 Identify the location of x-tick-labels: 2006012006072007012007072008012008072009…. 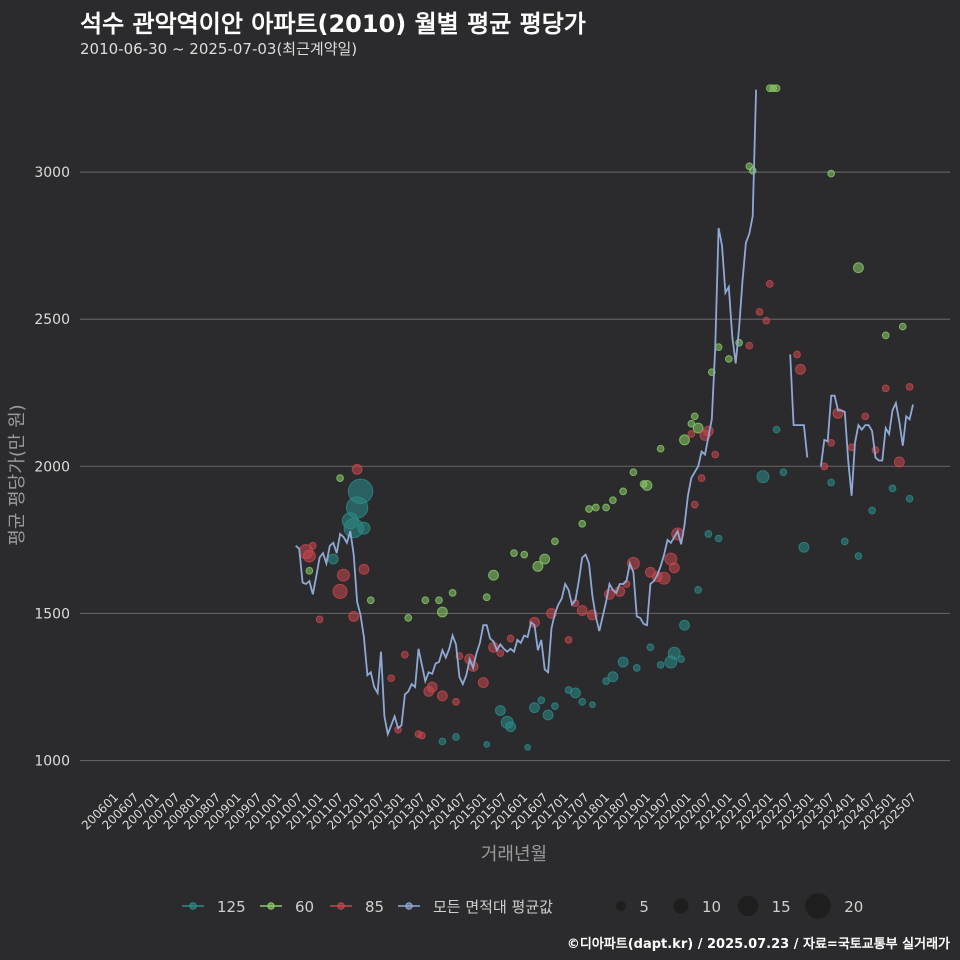
(499, 811).